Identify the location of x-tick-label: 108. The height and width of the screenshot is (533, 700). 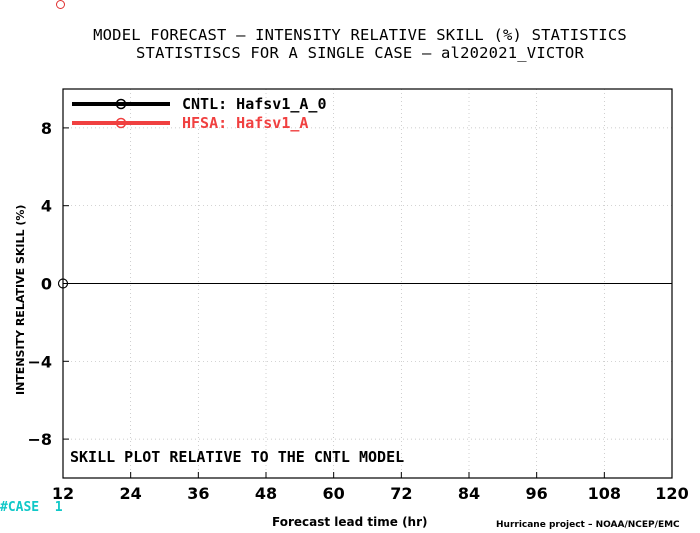
(604, 493).